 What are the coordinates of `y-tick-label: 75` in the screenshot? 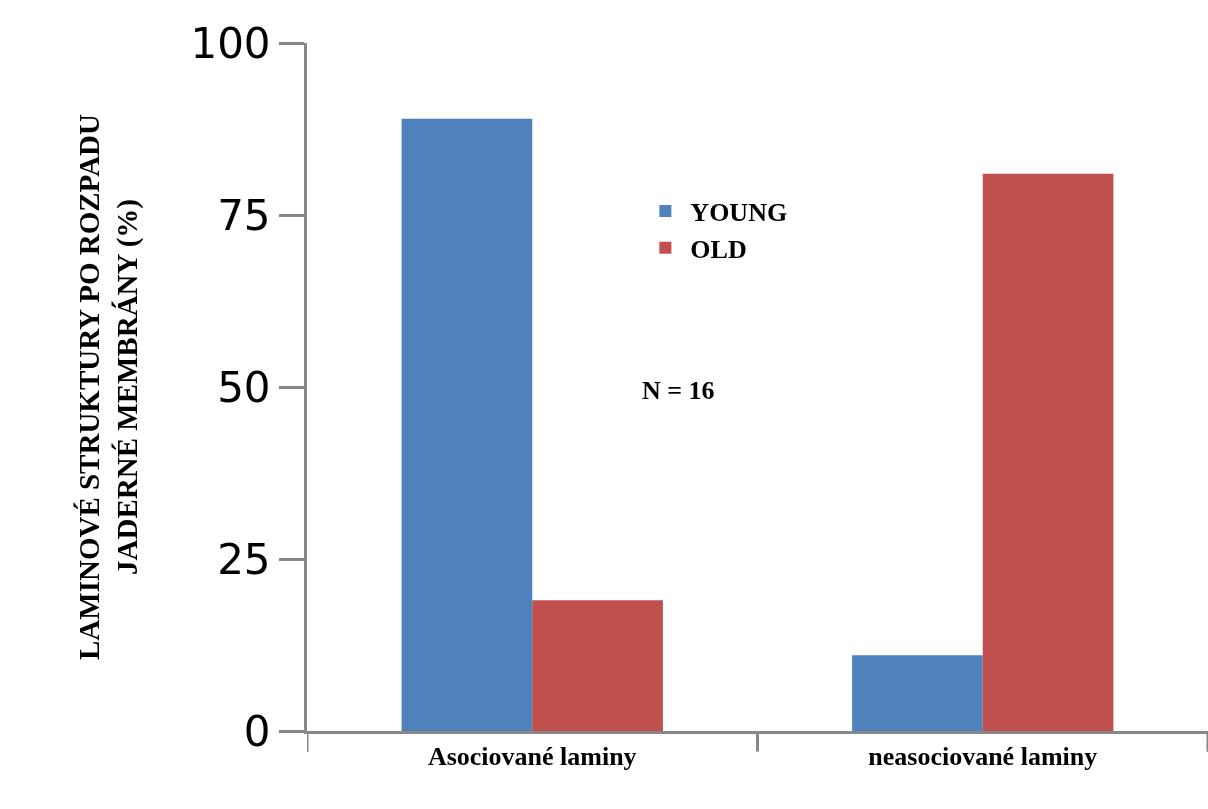 It's located at (244, 215).